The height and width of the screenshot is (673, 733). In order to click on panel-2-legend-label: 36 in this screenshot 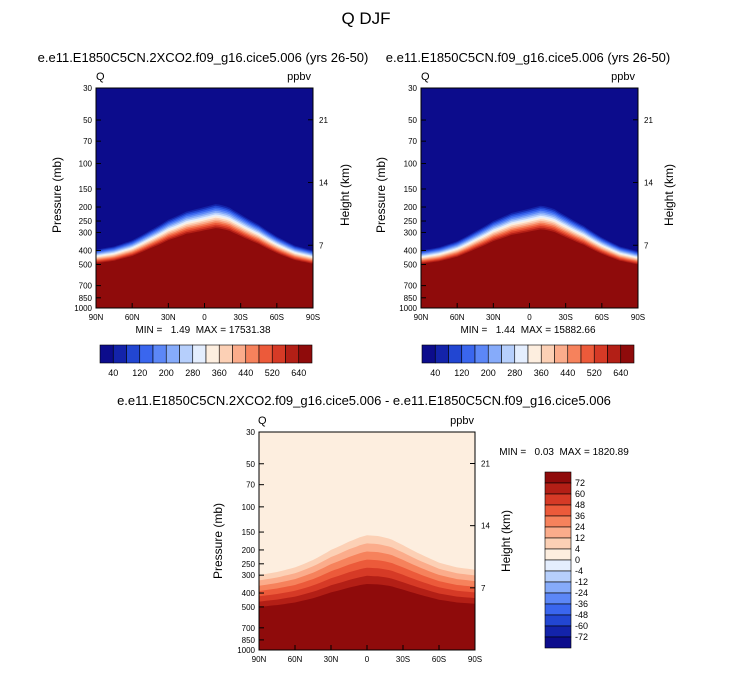, I will do `click(580, 516)`.